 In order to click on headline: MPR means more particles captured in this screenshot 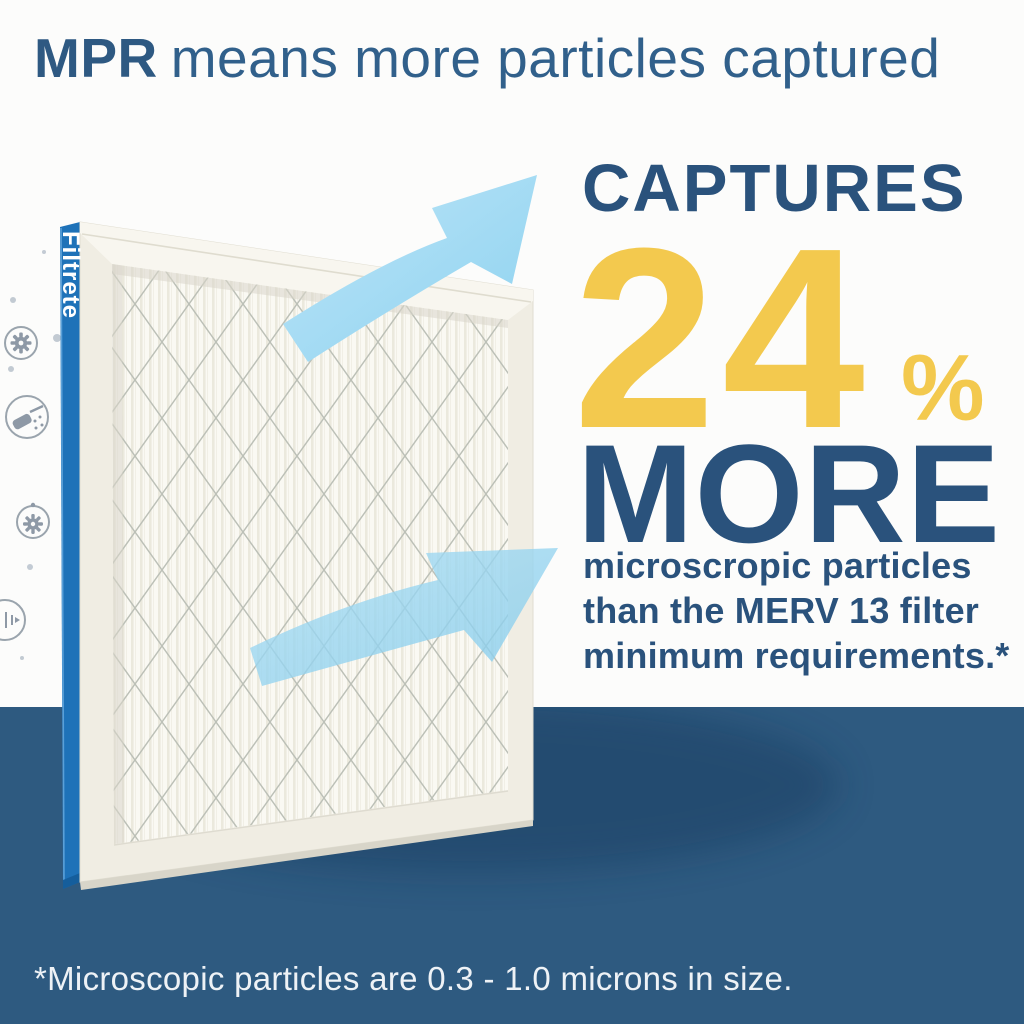, I will do `click(487, 58)`.